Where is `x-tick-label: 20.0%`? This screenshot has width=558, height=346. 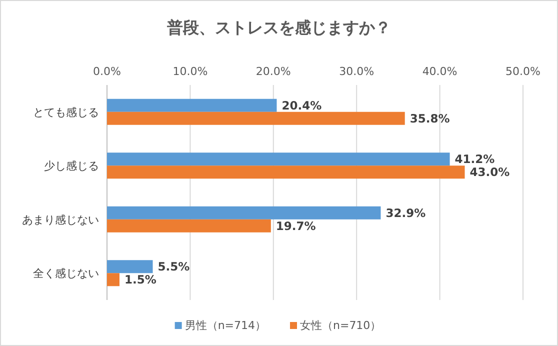
x-tick-label: 20.0% is located at coordinates (273, 71).